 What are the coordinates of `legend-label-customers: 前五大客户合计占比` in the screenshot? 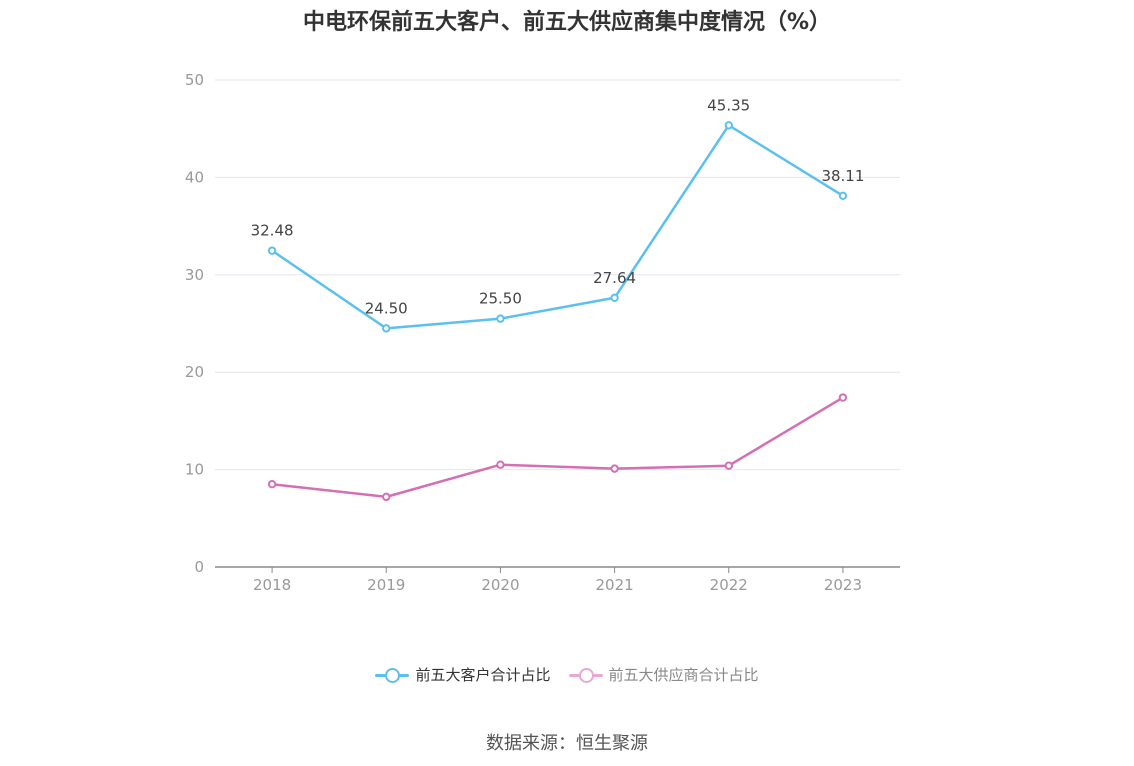 It's located at (483, 675).